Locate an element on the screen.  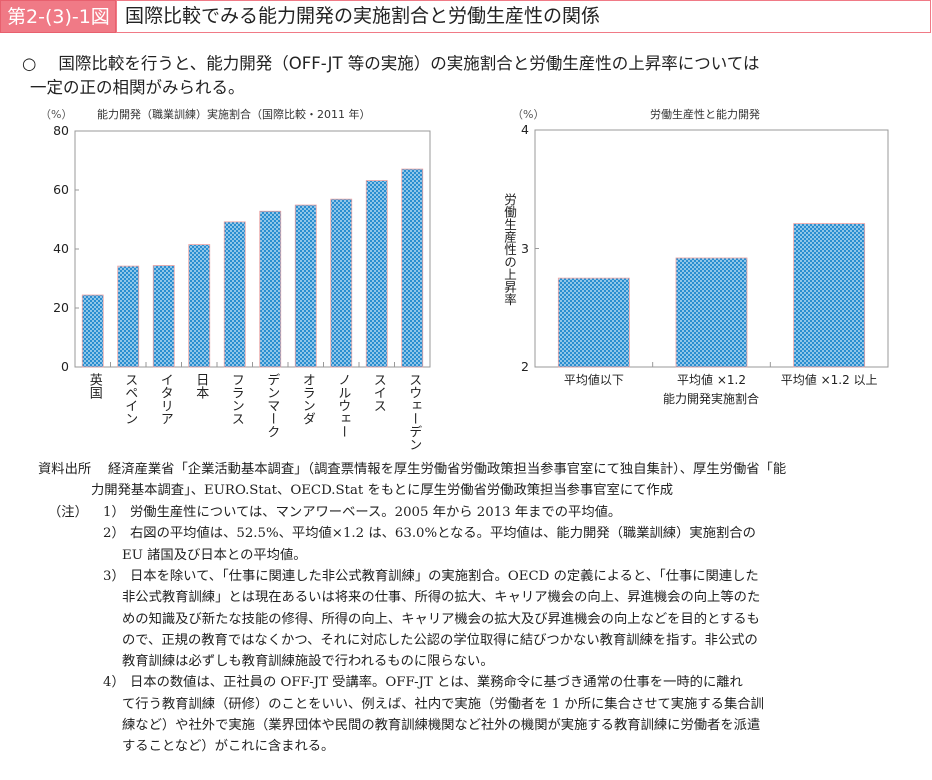
note-line: することなど）がこれに含まれる。 is located at coordinates (228, 747).